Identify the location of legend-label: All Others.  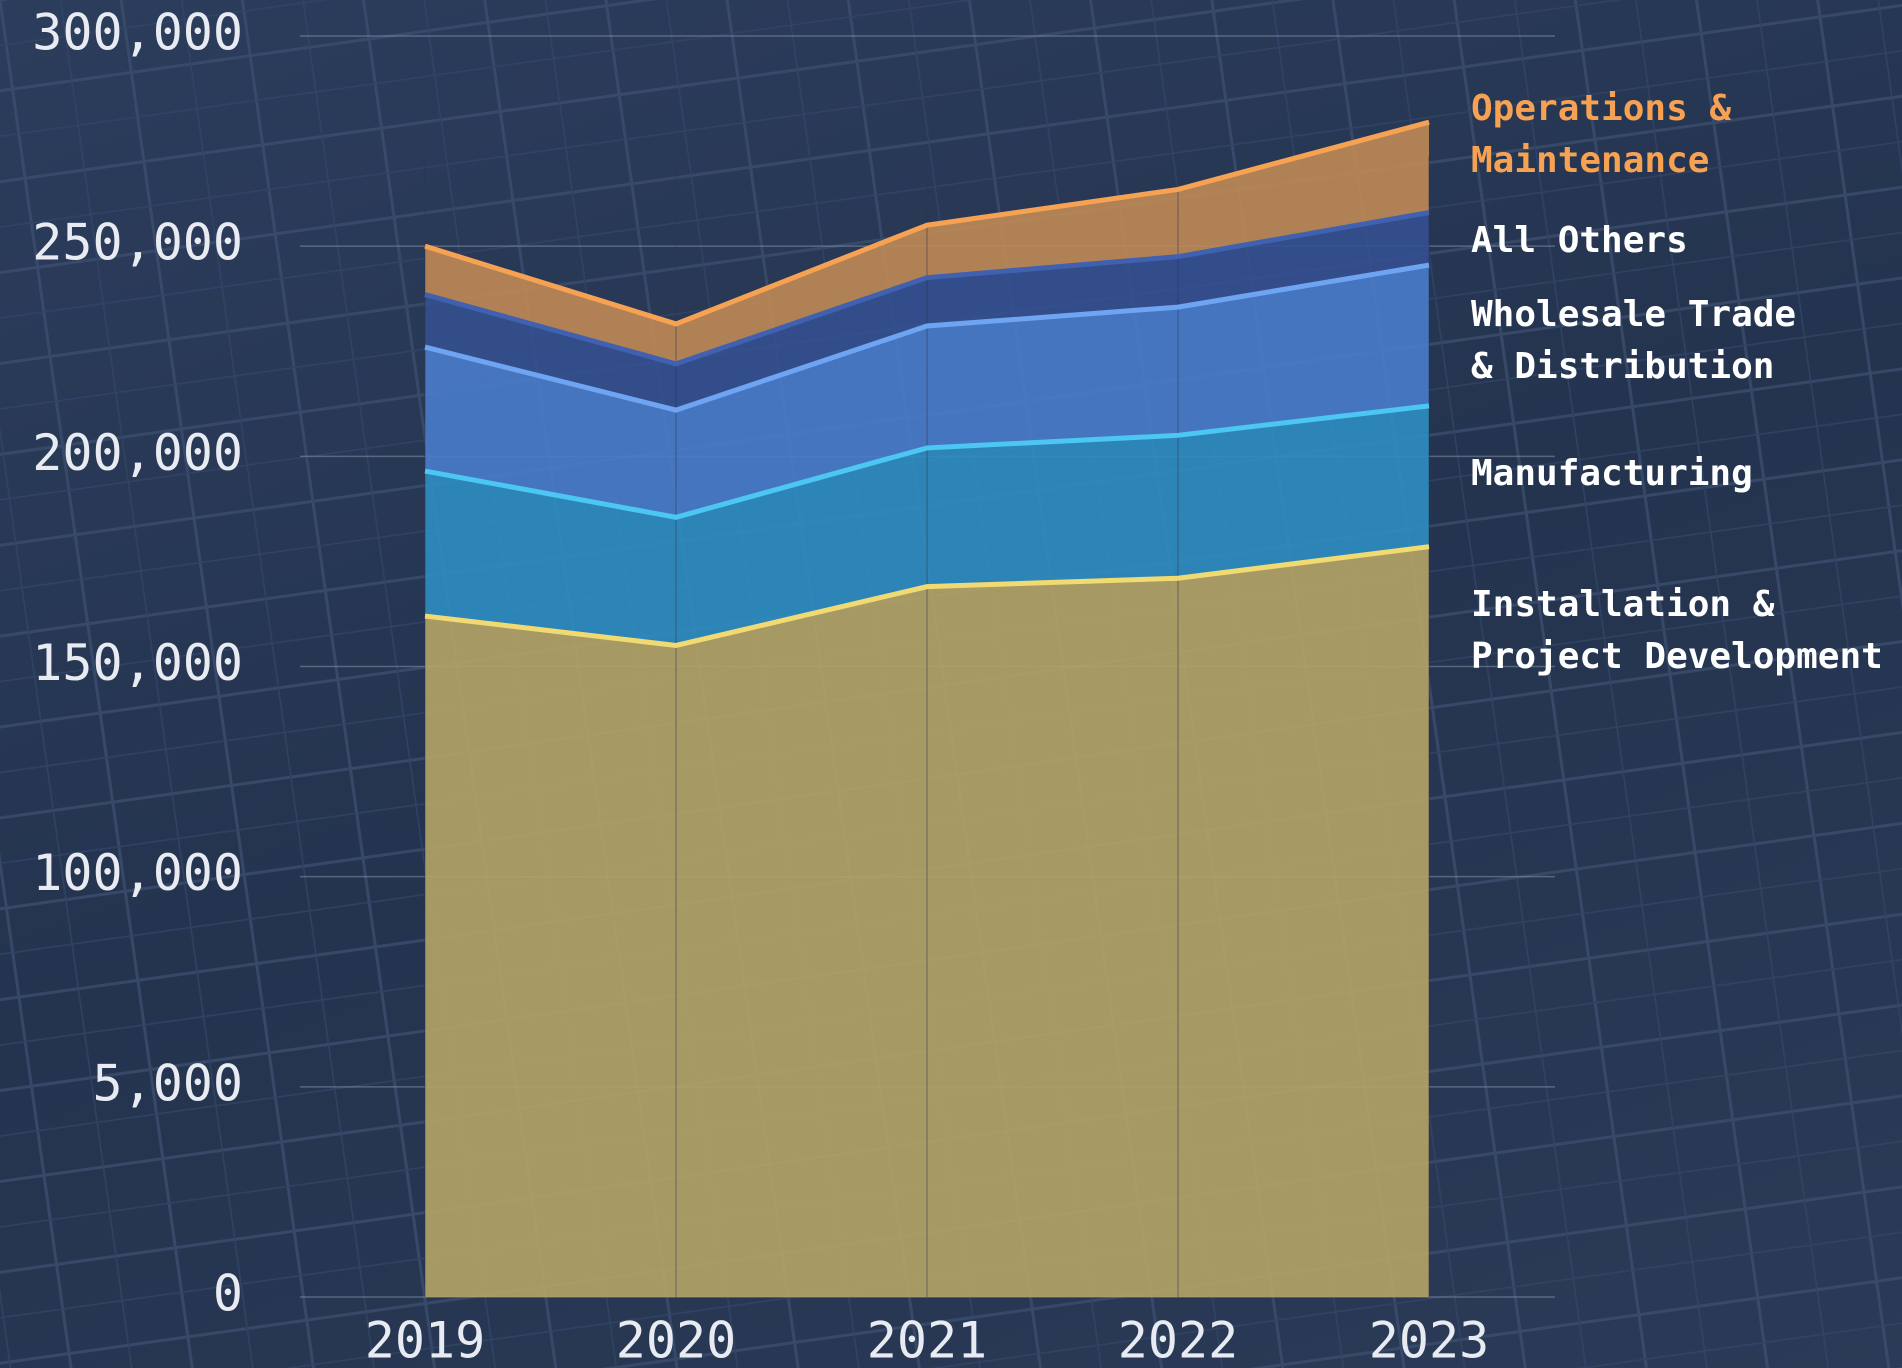
(1579, 240).